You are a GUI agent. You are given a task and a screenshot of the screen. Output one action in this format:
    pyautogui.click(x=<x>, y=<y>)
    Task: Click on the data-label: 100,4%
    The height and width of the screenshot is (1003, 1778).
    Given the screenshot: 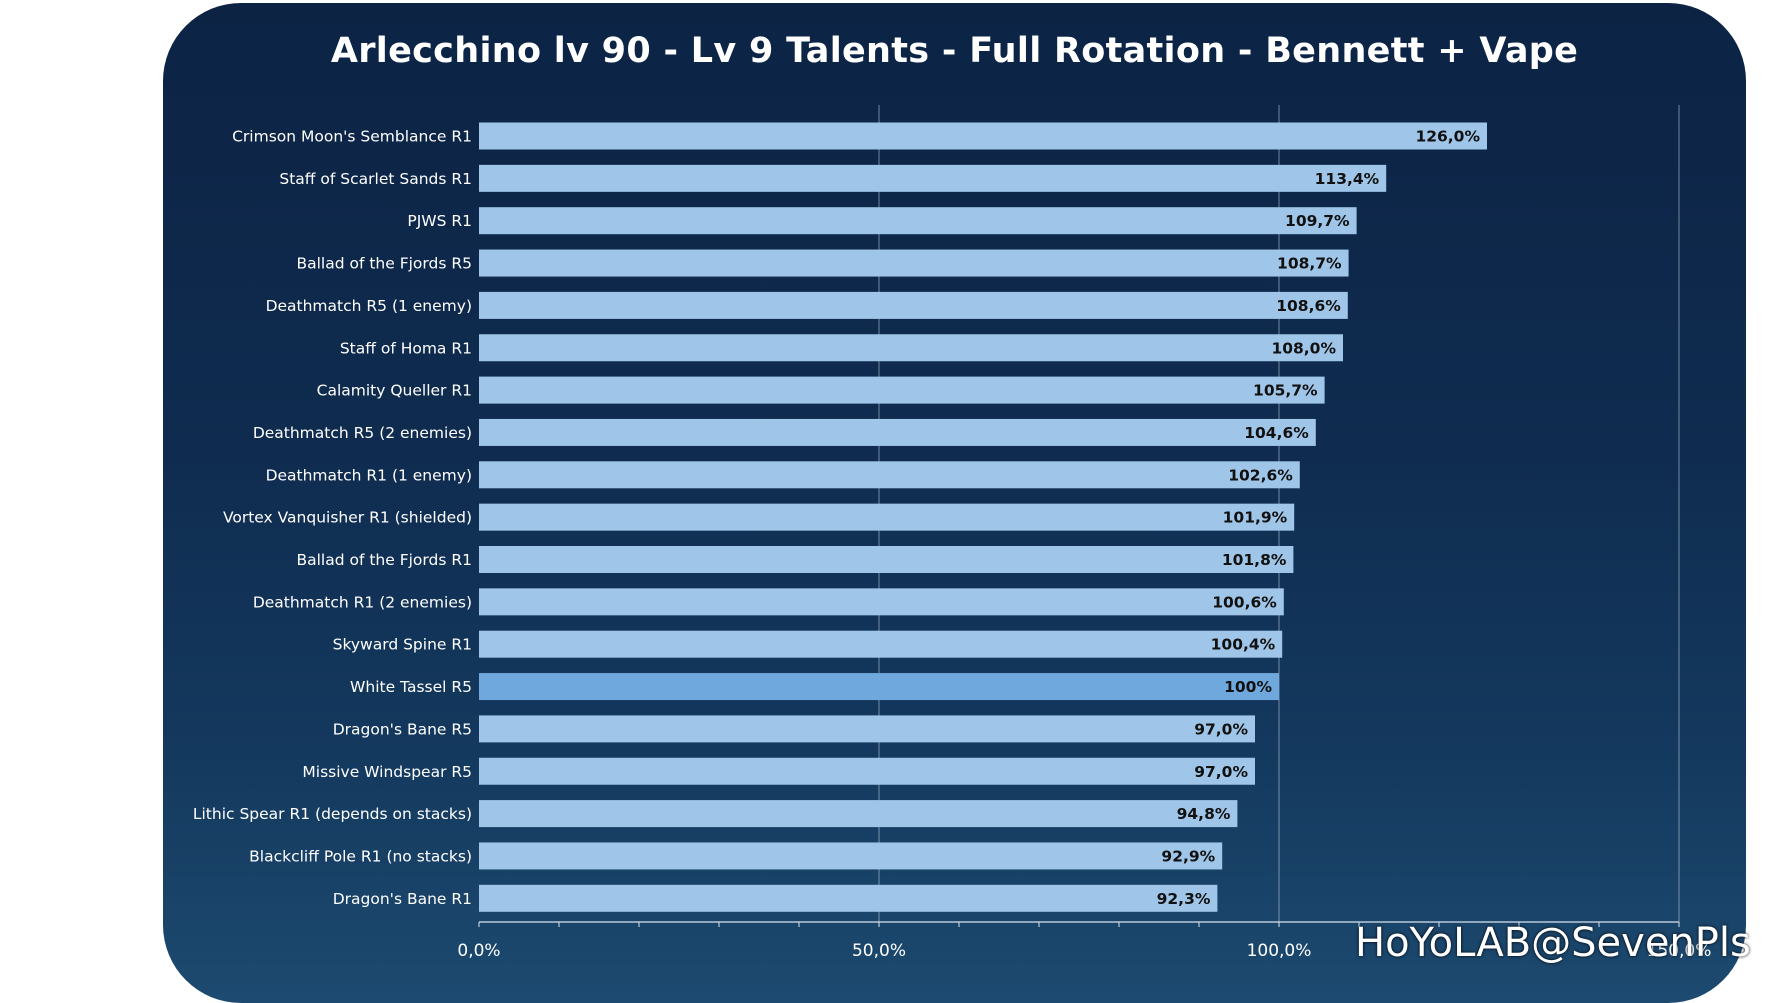 What is the action you would take?
    pyautogui.click(x=1243, y=645)
    